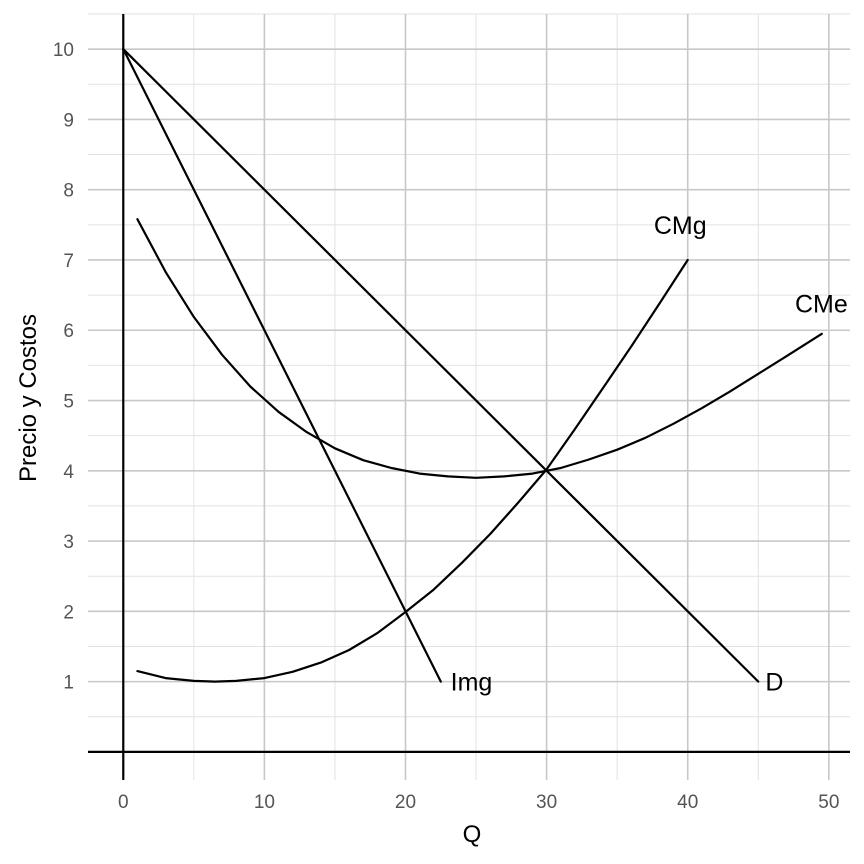  I want to click on curve-label-cme: CMe, so click(821, 305).